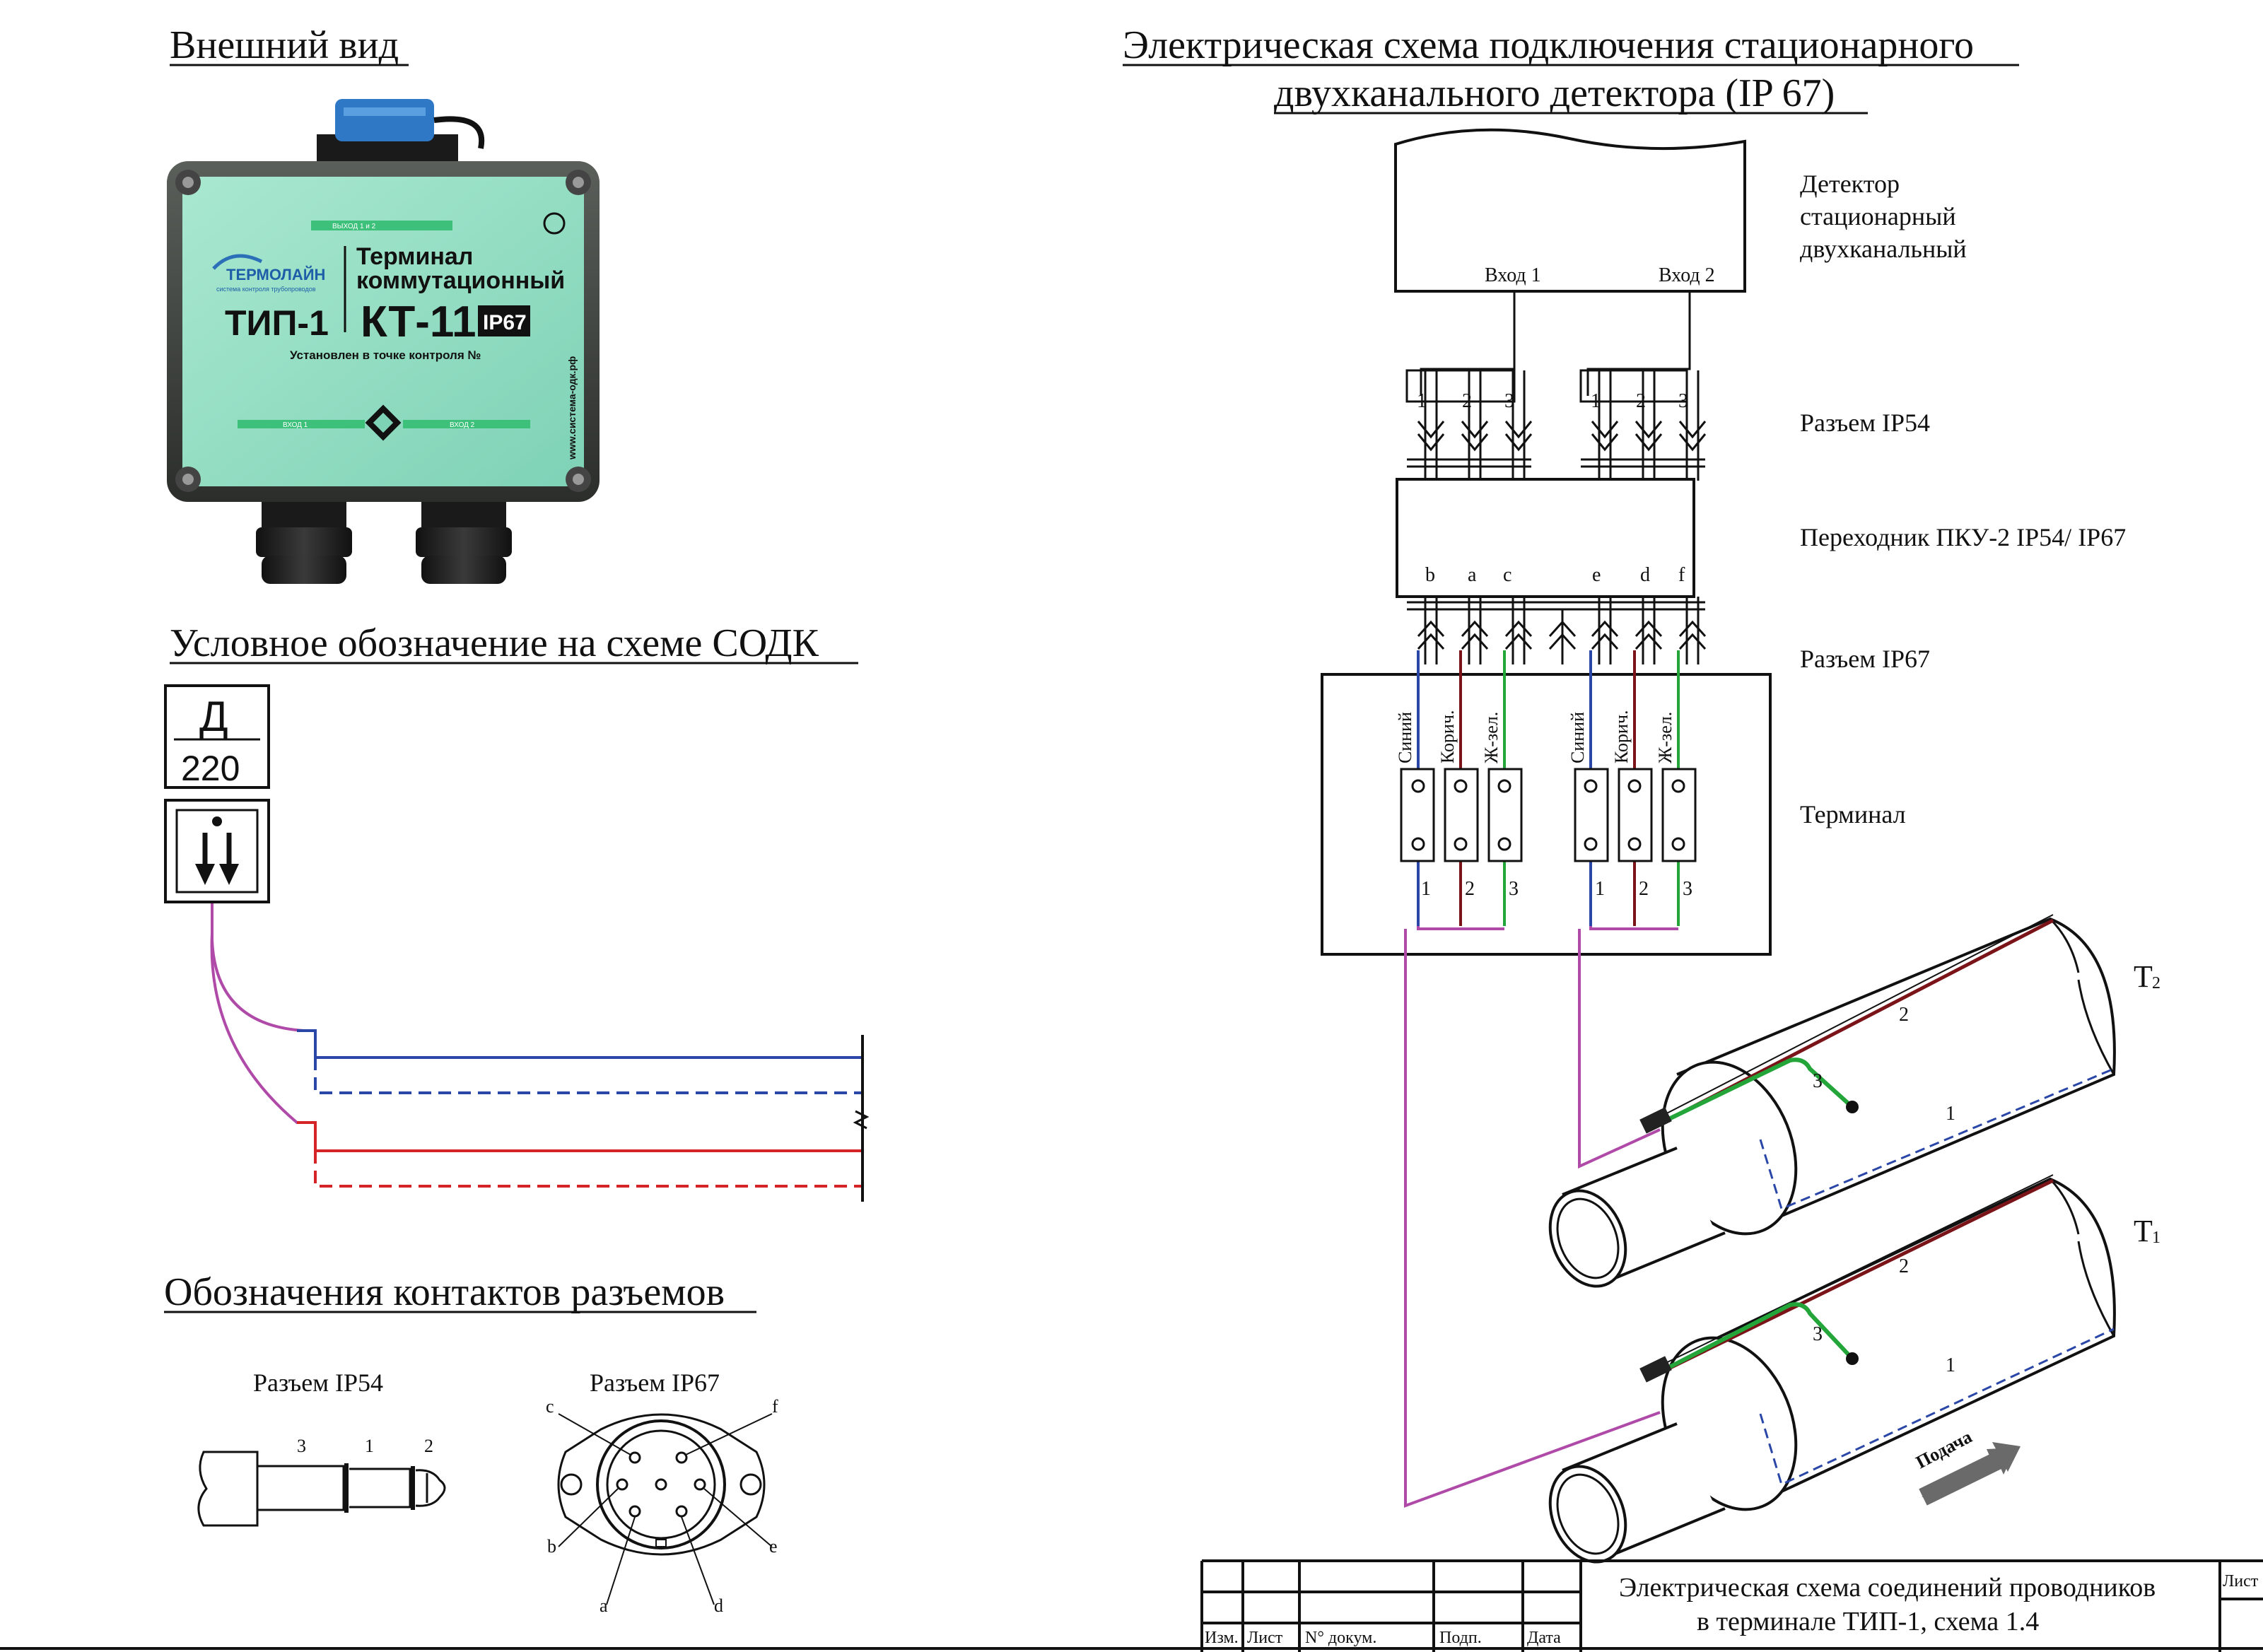 This screenshot has height=1652, width=2263. I want to click on ip67-title: Разъем IP67, so click(655, 1383).